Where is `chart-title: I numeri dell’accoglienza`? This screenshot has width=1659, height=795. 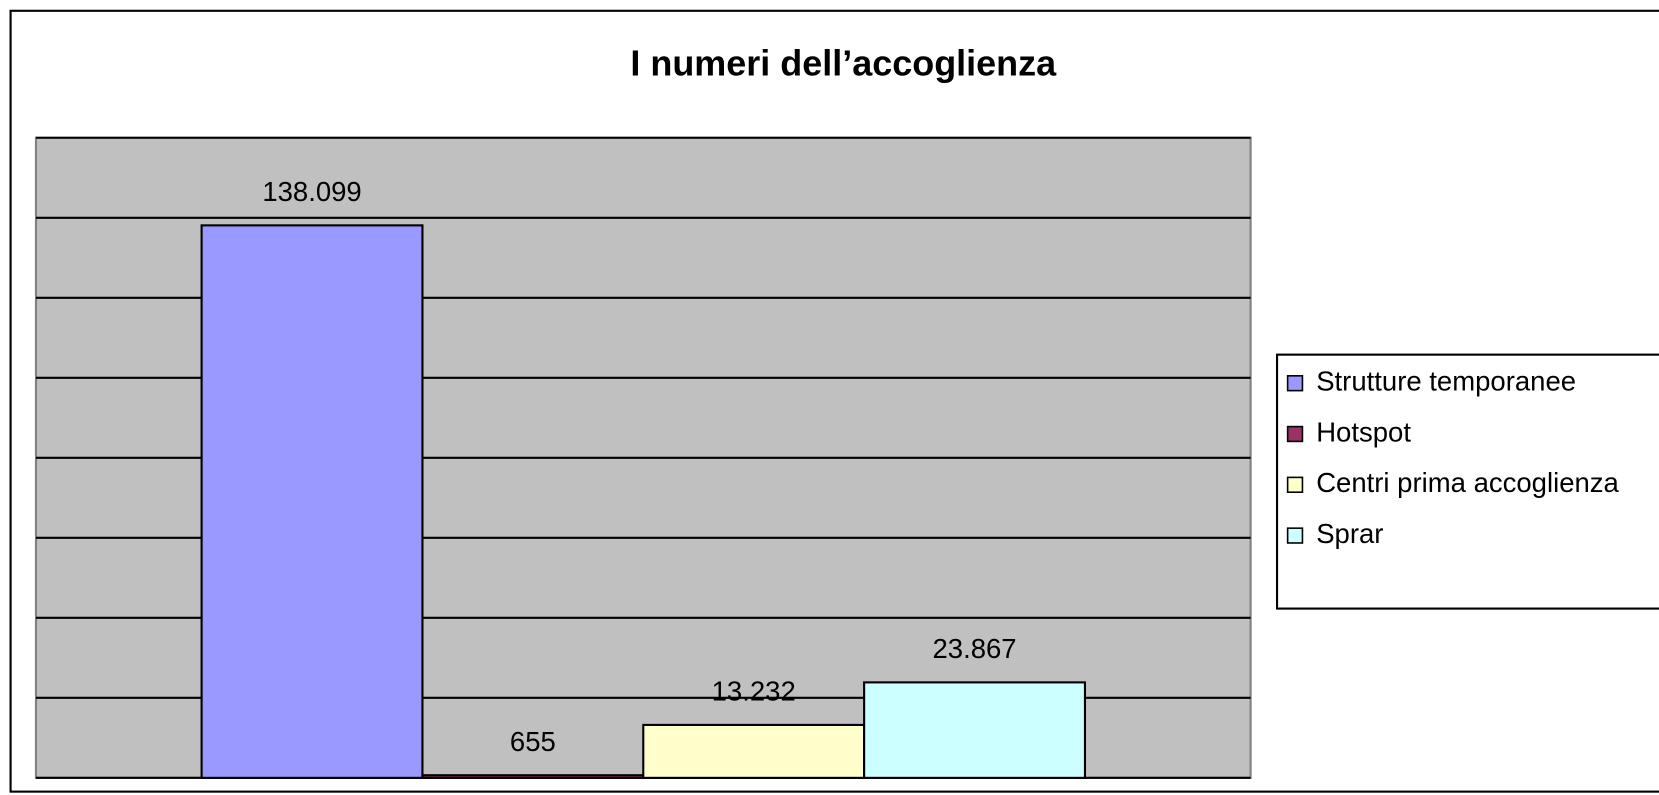 chart-title: I numeri dell’accoglienza is located at coordinates (843, 62).